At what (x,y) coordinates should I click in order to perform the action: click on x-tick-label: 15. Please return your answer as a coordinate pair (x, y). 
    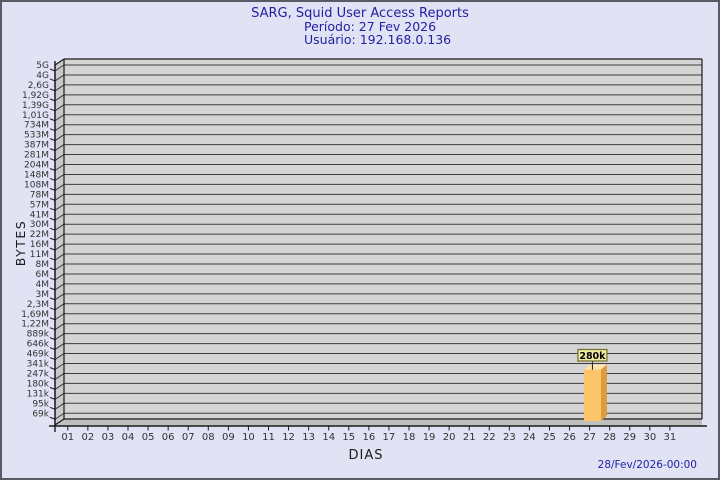
    Looking at the image, I should click on (348, 437).